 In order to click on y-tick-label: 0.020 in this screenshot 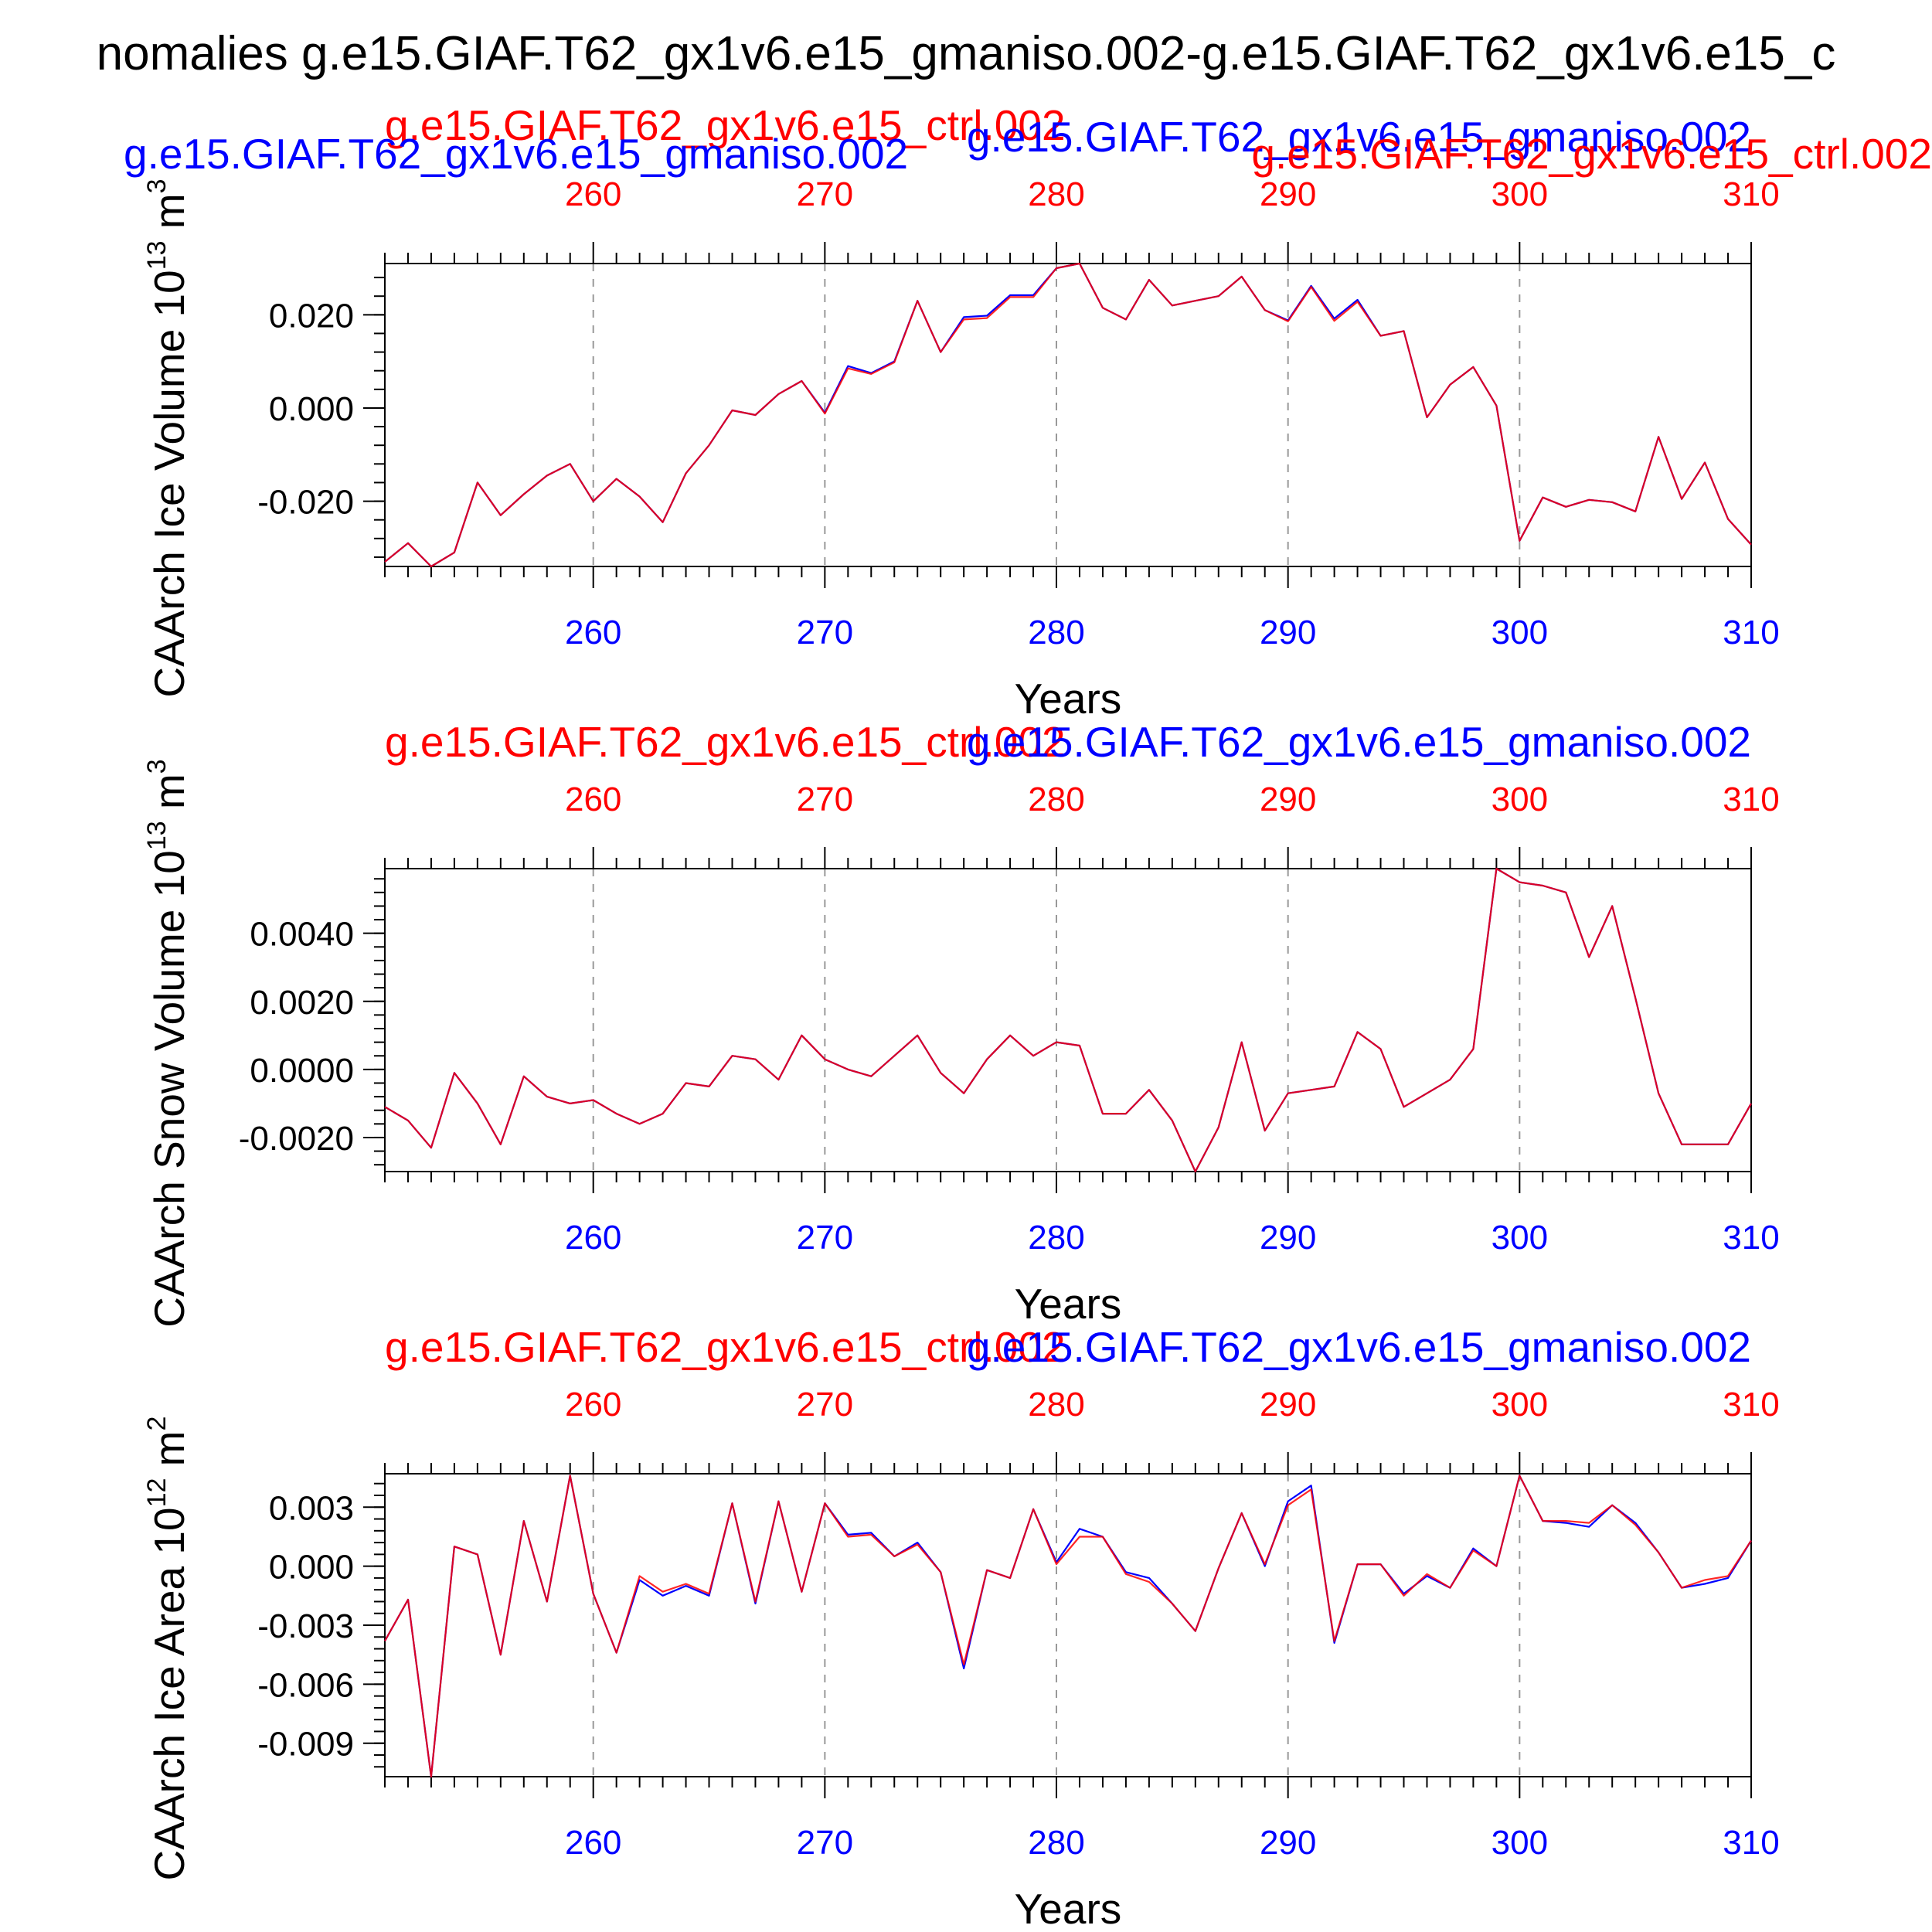, I will do `click(312, 316)`.